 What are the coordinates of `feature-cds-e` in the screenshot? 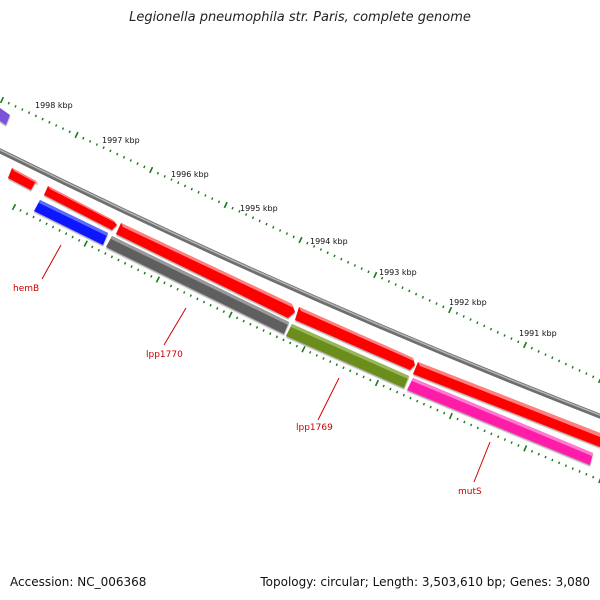 It's located at (506, 404).